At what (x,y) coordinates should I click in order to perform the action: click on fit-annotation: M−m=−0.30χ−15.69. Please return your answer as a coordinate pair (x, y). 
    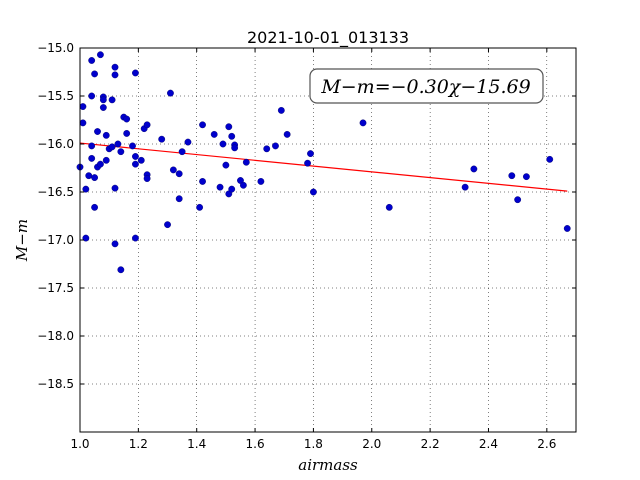
    Looking at the image, I should click on (426, 86).